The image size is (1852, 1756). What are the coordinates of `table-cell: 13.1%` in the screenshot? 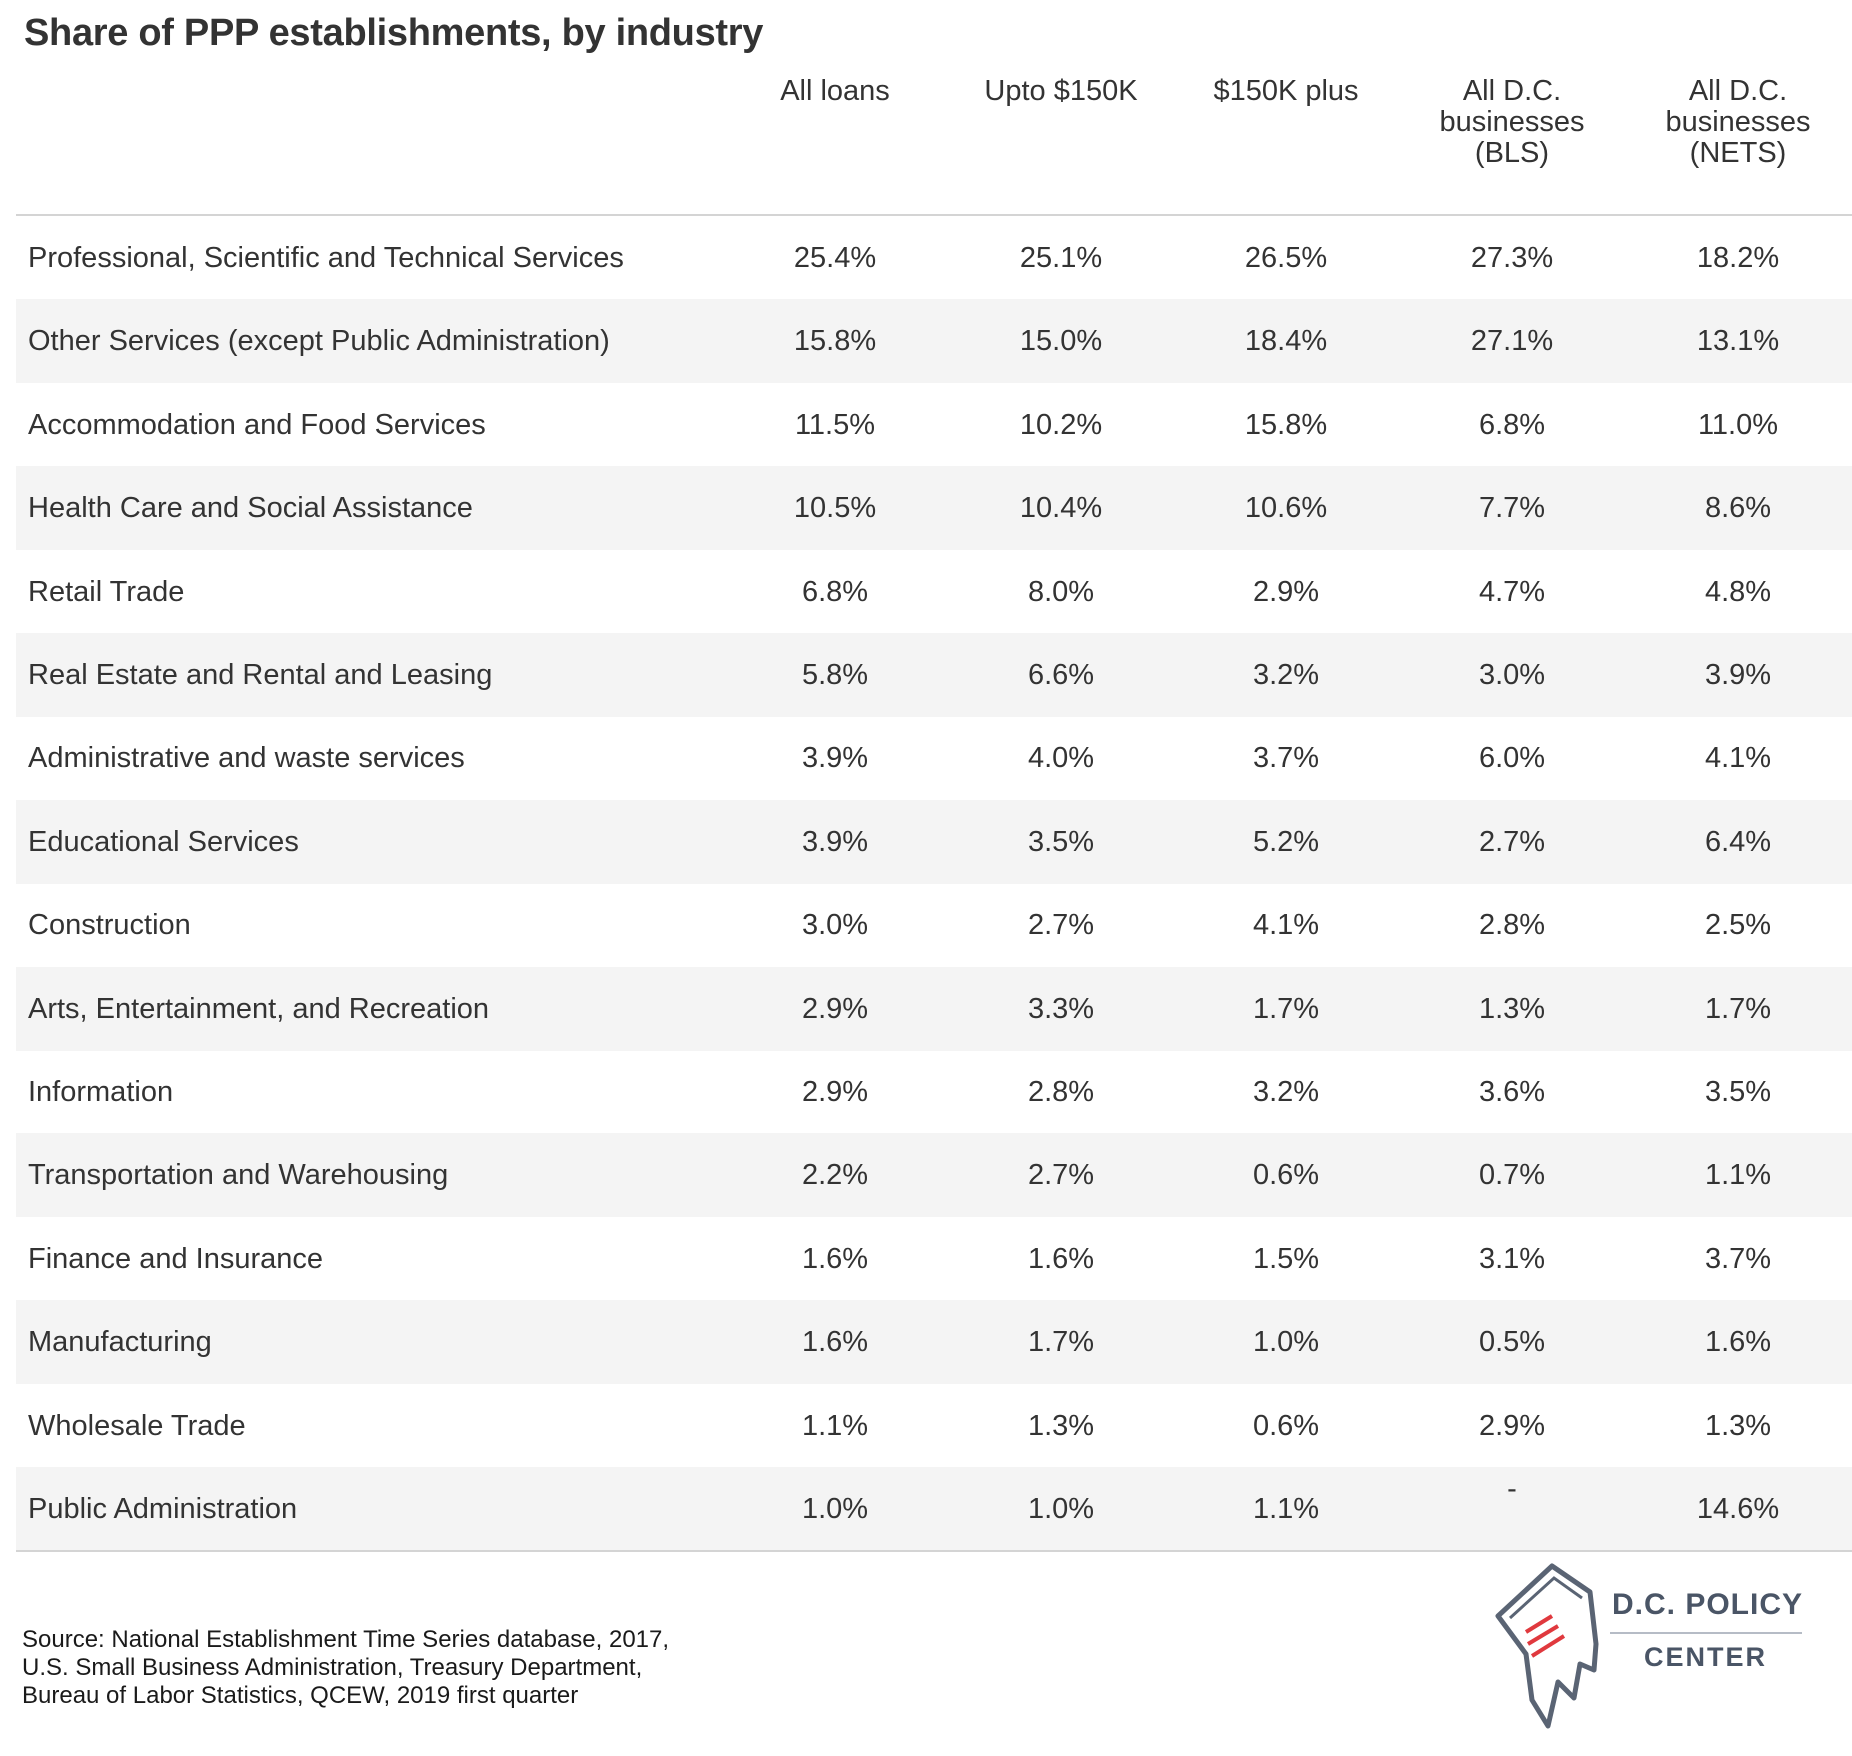 It's located at (1738, 341).